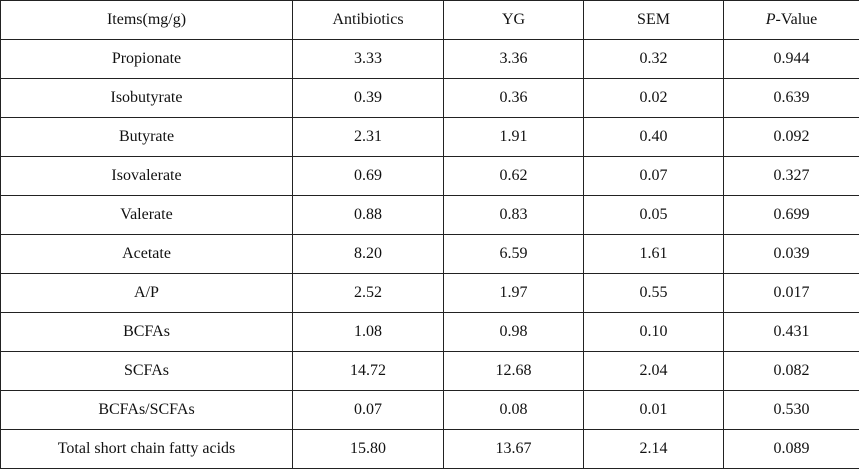 This screenshot has width=859, height=469. I want to click on table-cell: 0.089, so click(791, 449).